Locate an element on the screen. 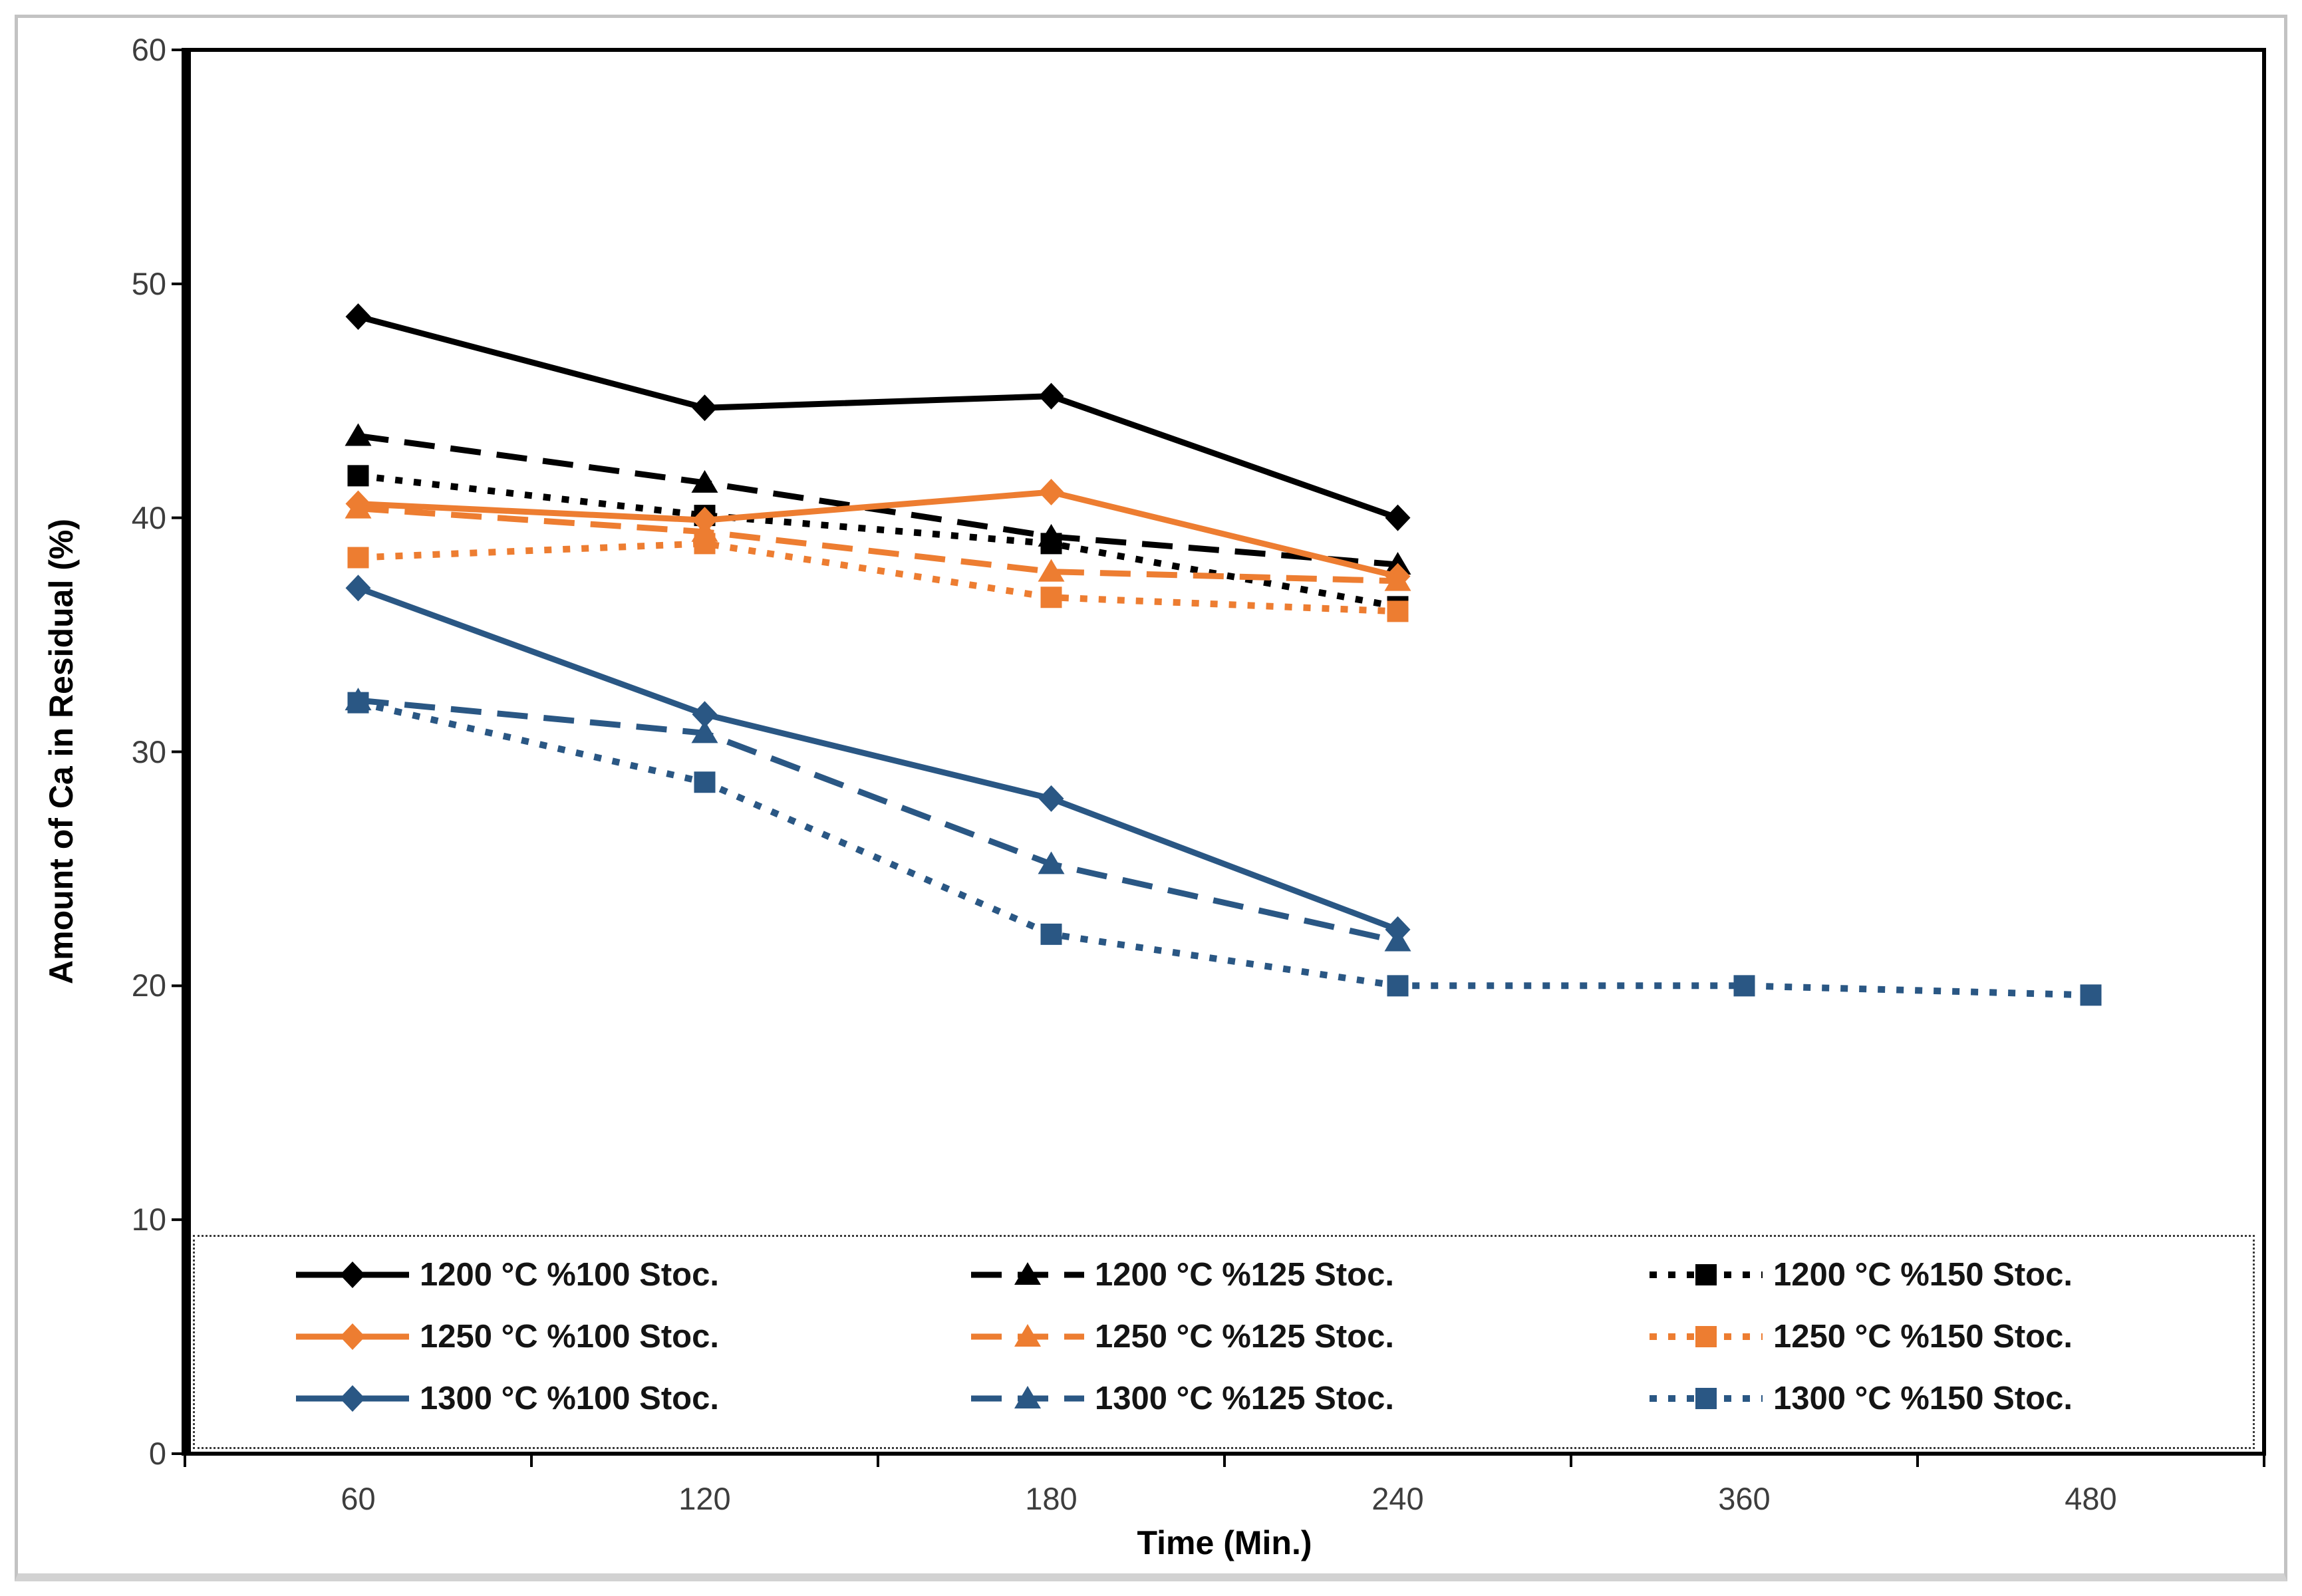  legend-item: 1300 °C %150 Stoc. is located at coordinates (1948, 1398).